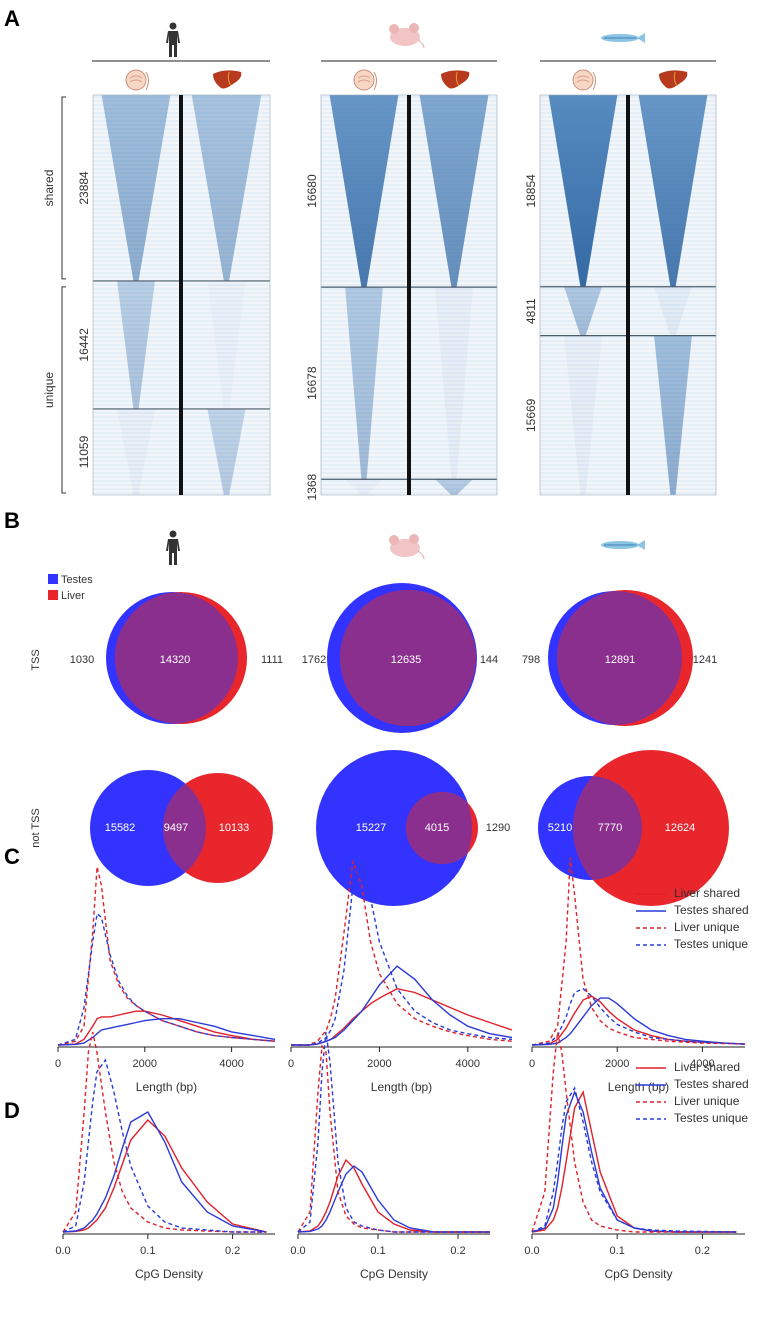 The height and width of the screenshot is (1333, 769). What do you see at coordinates (705, 660) in the screenshot?
I see `venn-count: 1241` at bounding box center [705, 660].